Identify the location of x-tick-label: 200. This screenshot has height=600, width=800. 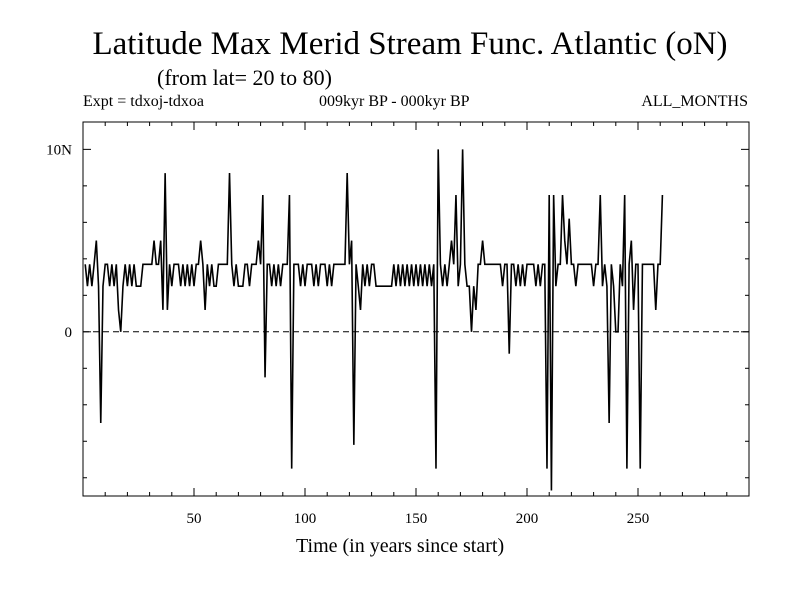
(527, 519).